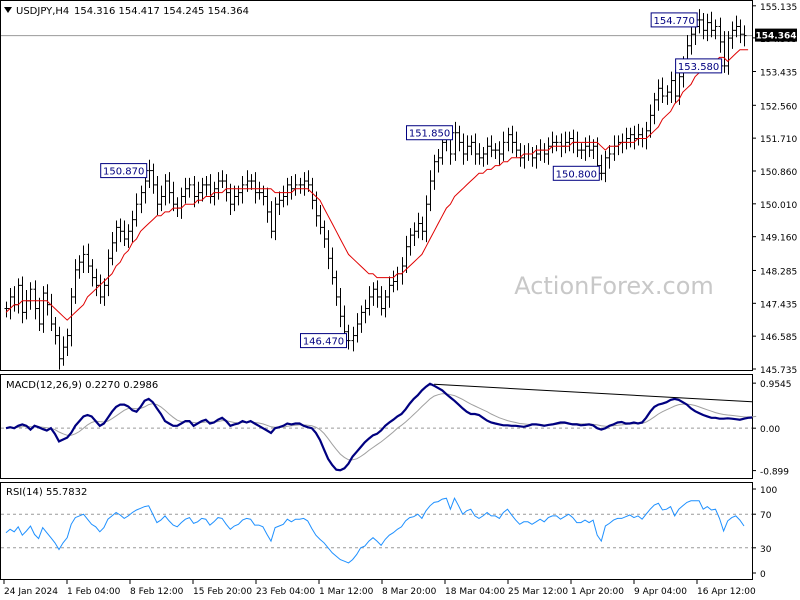 This screenshot has width=800, height=600. I want to click on price-tick-label: 147.435, so click(778, 305).